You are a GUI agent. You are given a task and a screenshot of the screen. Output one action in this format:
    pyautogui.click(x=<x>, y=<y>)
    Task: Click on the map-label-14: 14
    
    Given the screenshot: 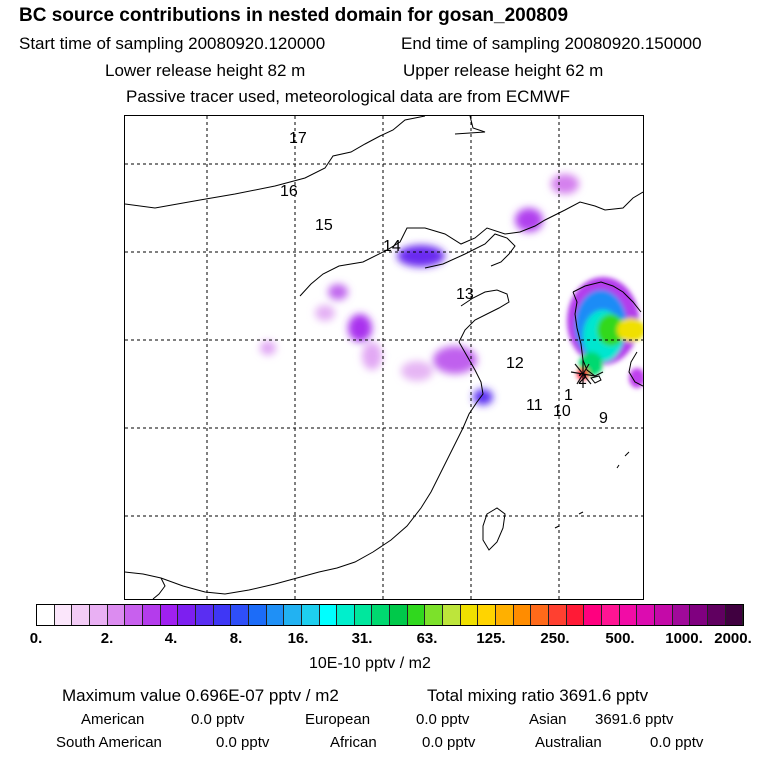 What is the action you would take?
    pyautogui.click(x=392, y=246)
    